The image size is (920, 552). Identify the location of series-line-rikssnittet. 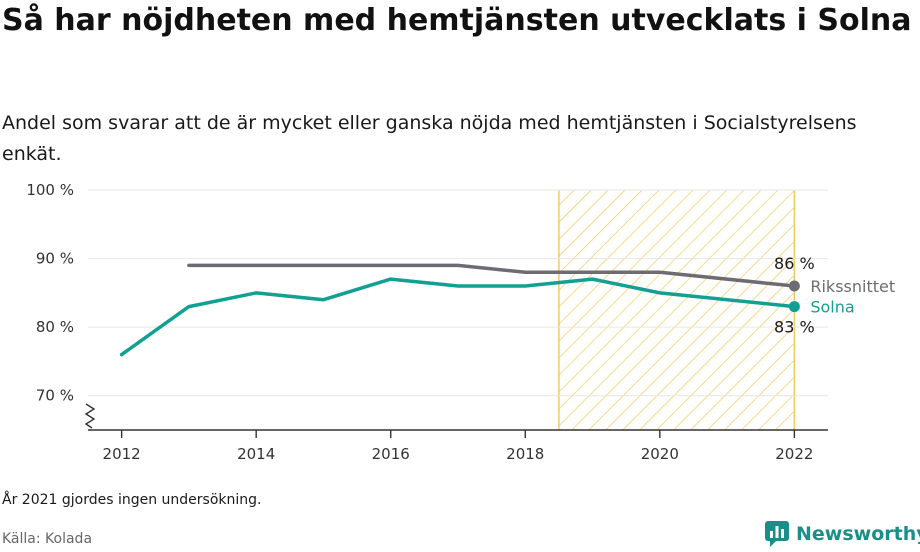
(492, 275).